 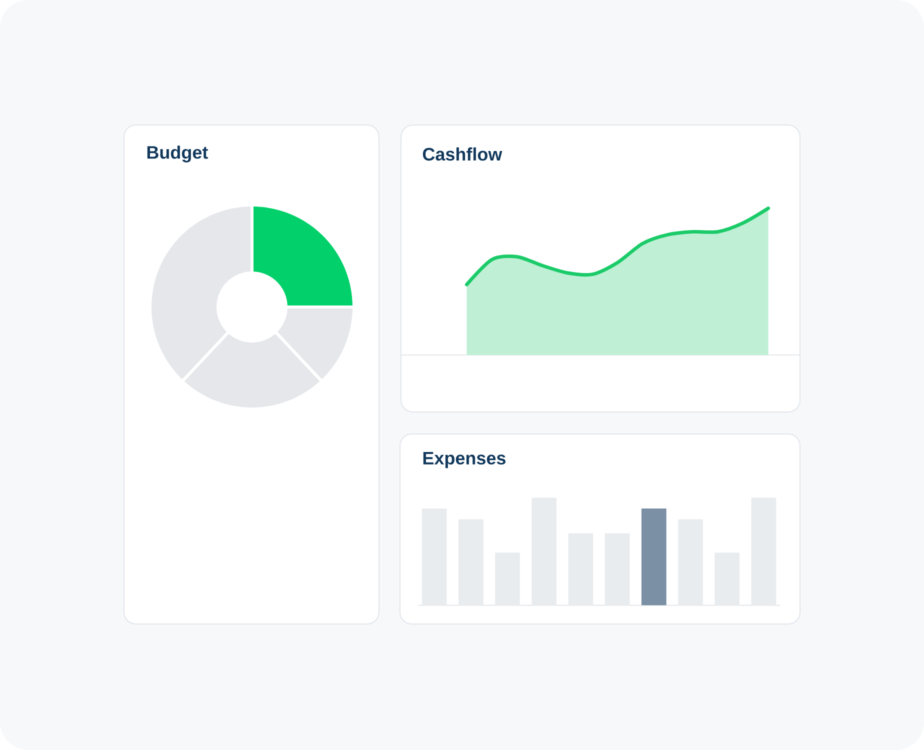 I want to click on bar, so click(x=653, y=557).